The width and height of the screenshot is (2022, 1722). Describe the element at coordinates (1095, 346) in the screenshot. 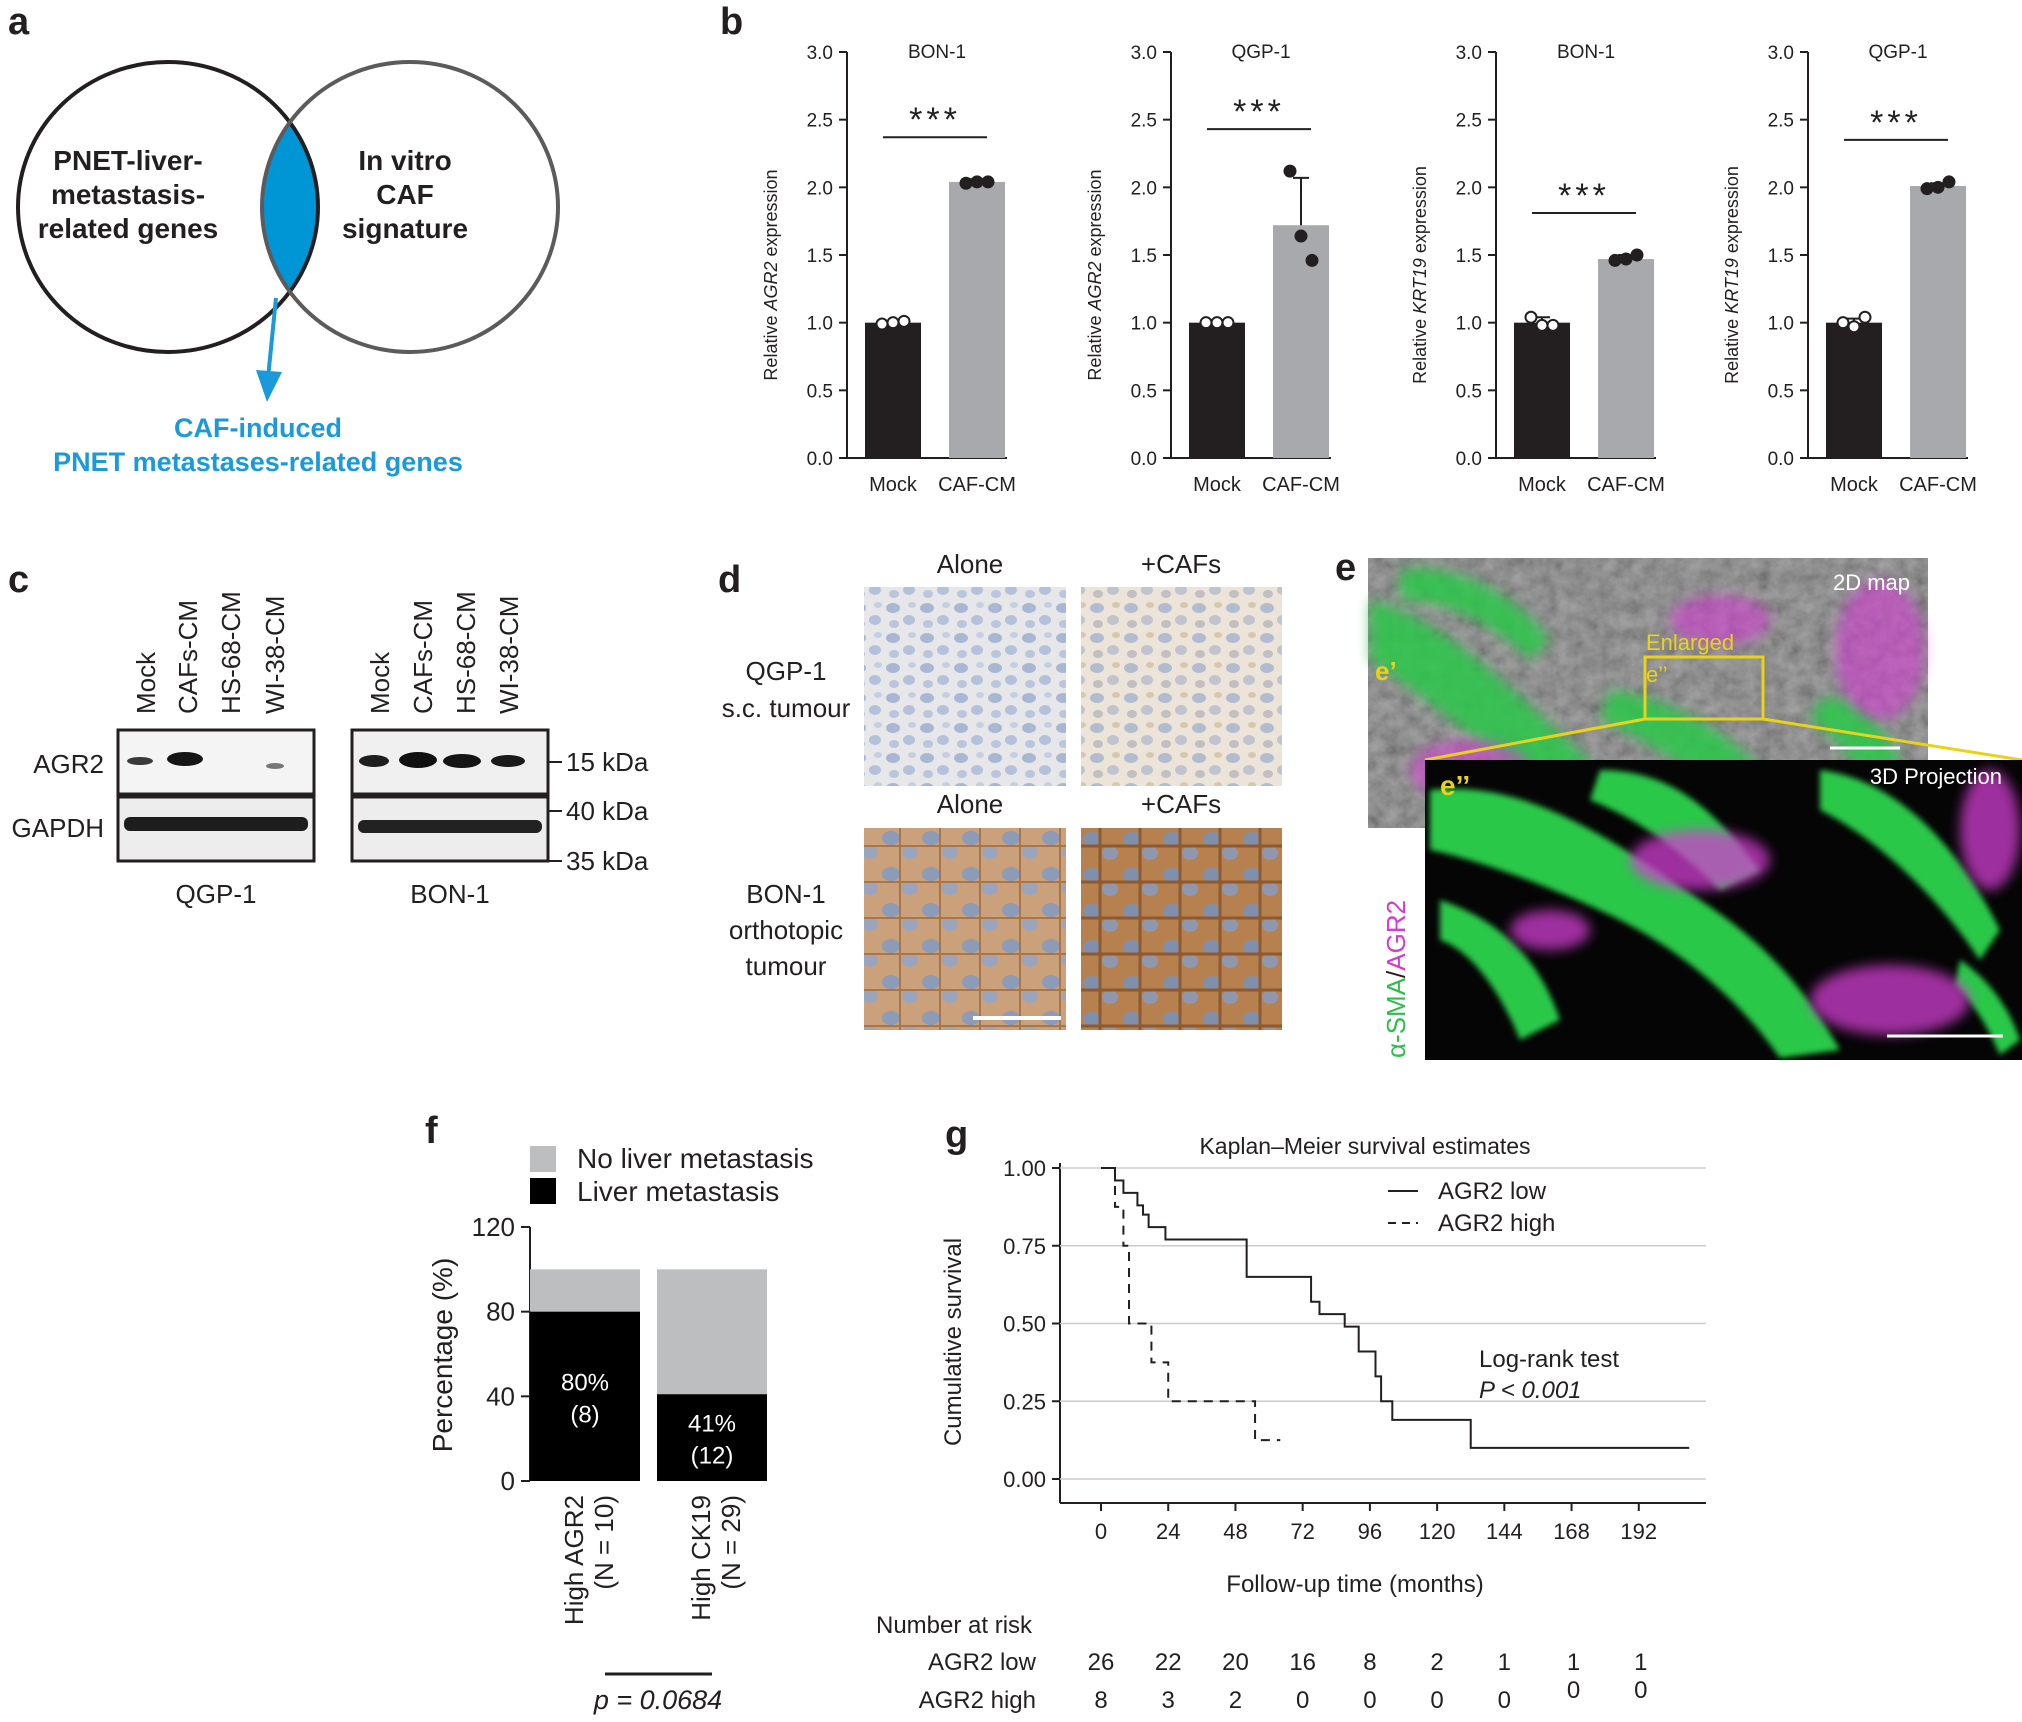

I see `ylabel-prefix: Relative` at that location.